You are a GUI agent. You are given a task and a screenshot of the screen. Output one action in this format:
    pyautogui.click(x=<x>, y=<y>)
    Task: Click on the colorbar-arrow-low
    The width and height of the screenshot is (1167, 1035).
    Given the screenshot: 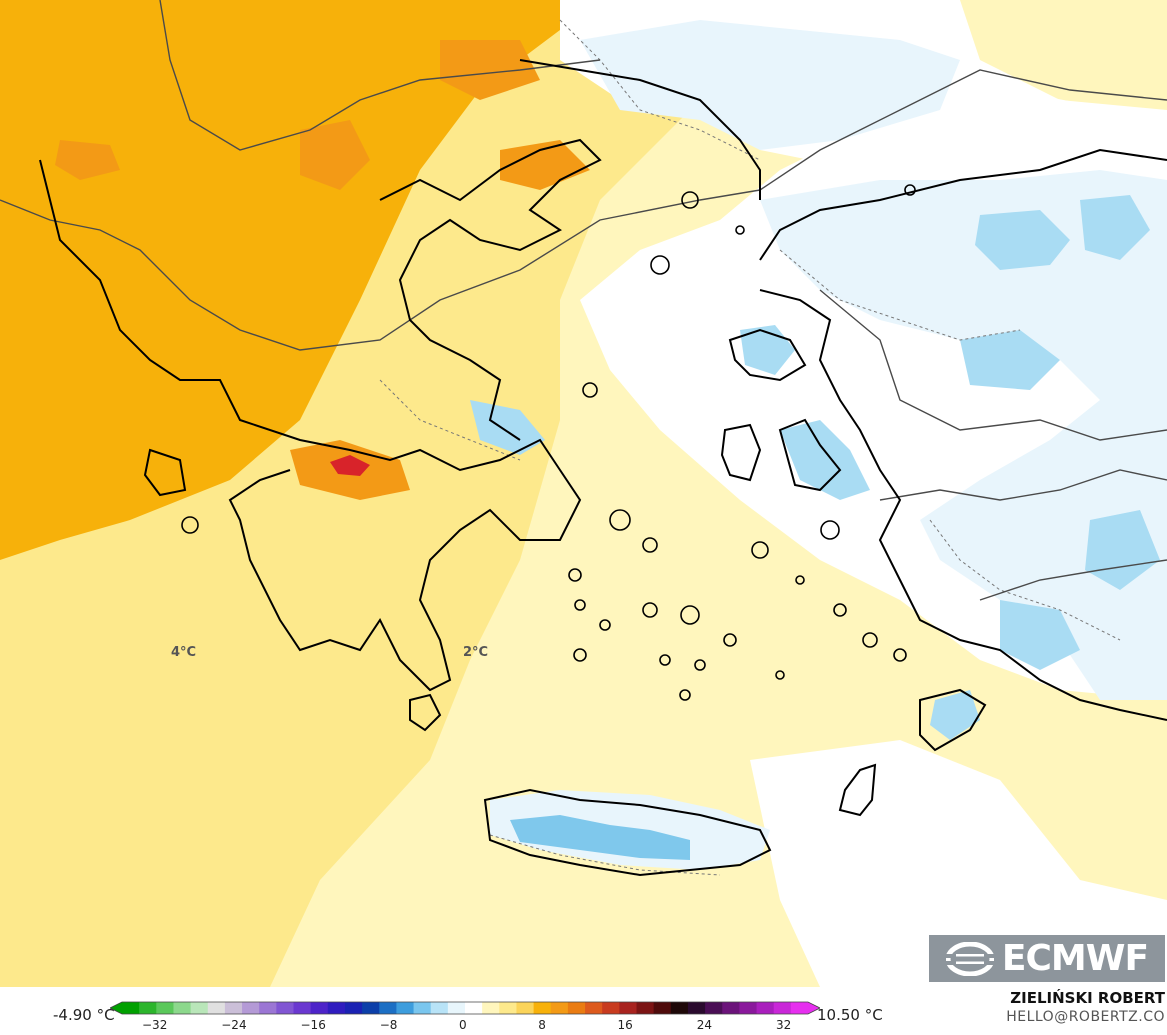 What is the action you would take?
    pyautogui.click(x=116, y=1008)
    